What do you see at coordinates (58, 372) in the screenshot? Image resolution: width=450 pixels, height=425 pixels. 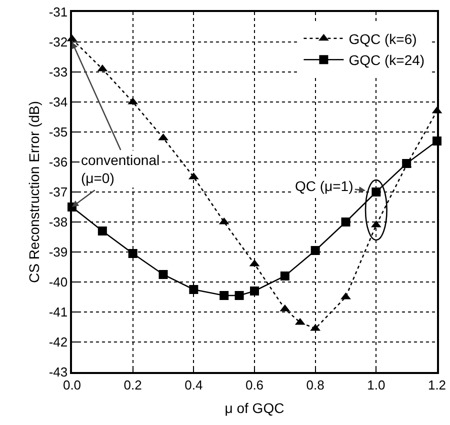 I see `y-tick-label: -43` at bounding box center [58, 372].